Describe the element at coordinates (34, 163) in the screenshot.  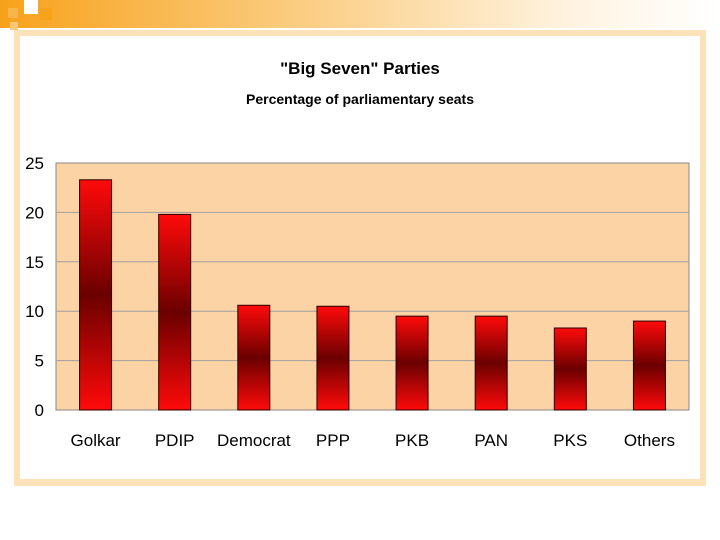
I see `y-tick-label: 25` at that location.